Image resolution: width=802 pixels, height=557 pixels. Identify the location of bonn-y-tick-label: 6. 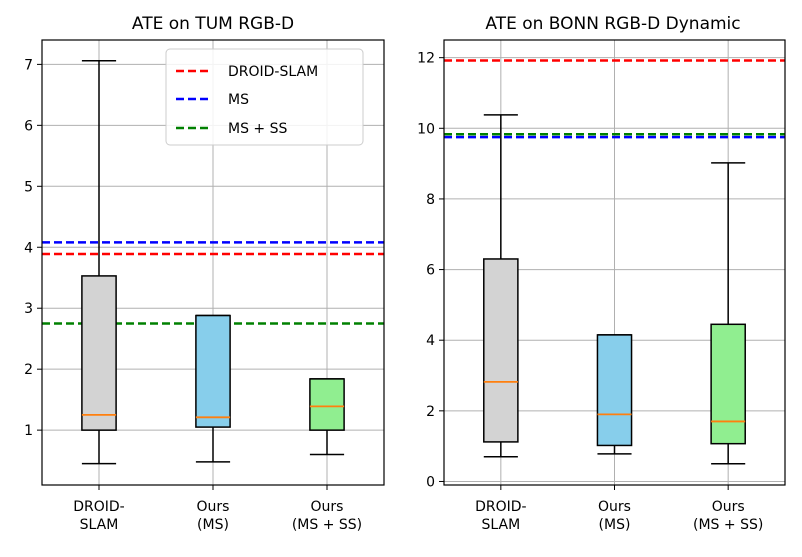
(430, 271).